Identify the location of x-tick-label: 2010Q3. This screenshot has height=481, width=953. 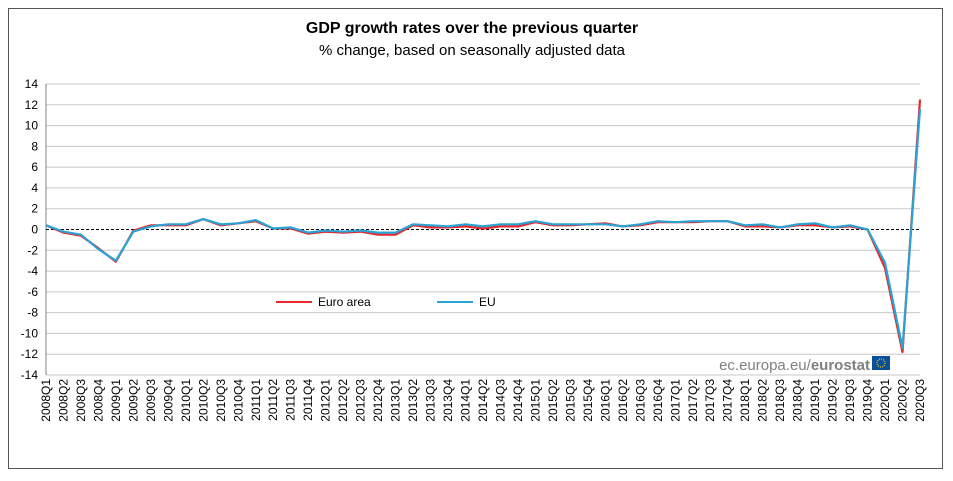
(221, 400).